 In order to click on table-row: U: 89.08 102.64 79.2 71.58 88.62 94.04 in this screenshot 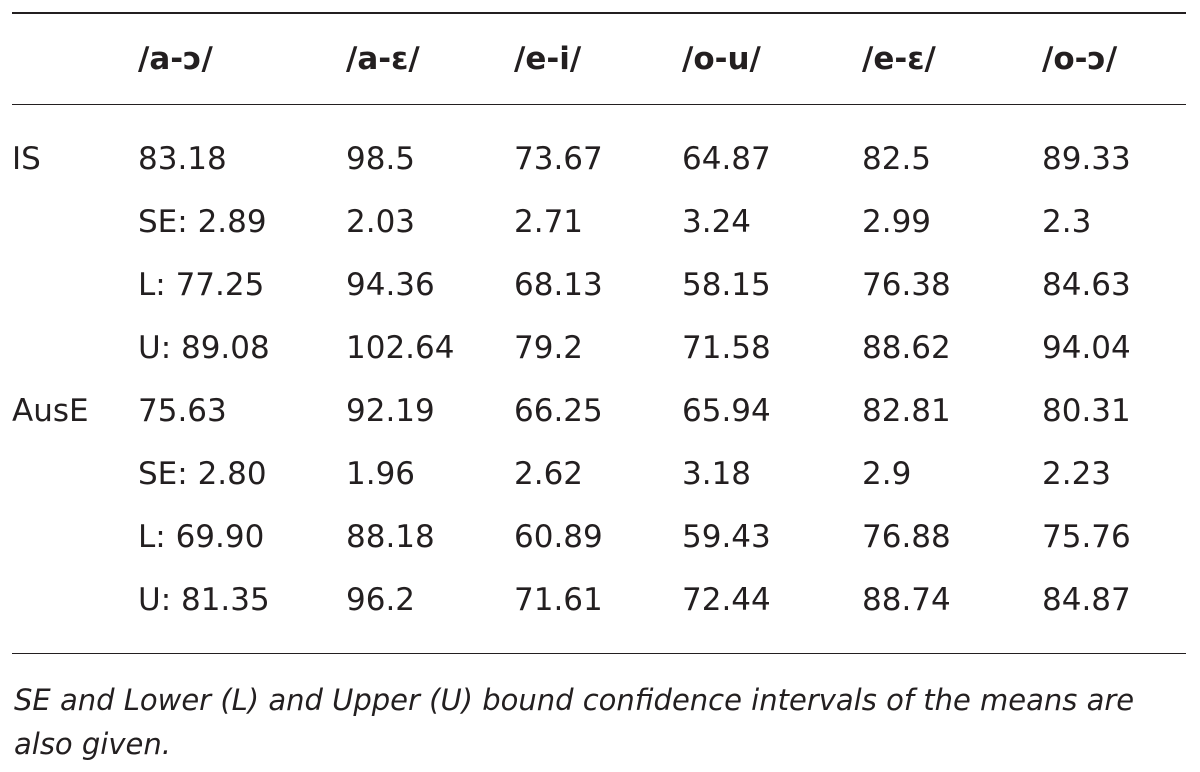, I will do `click(599, 347)`.